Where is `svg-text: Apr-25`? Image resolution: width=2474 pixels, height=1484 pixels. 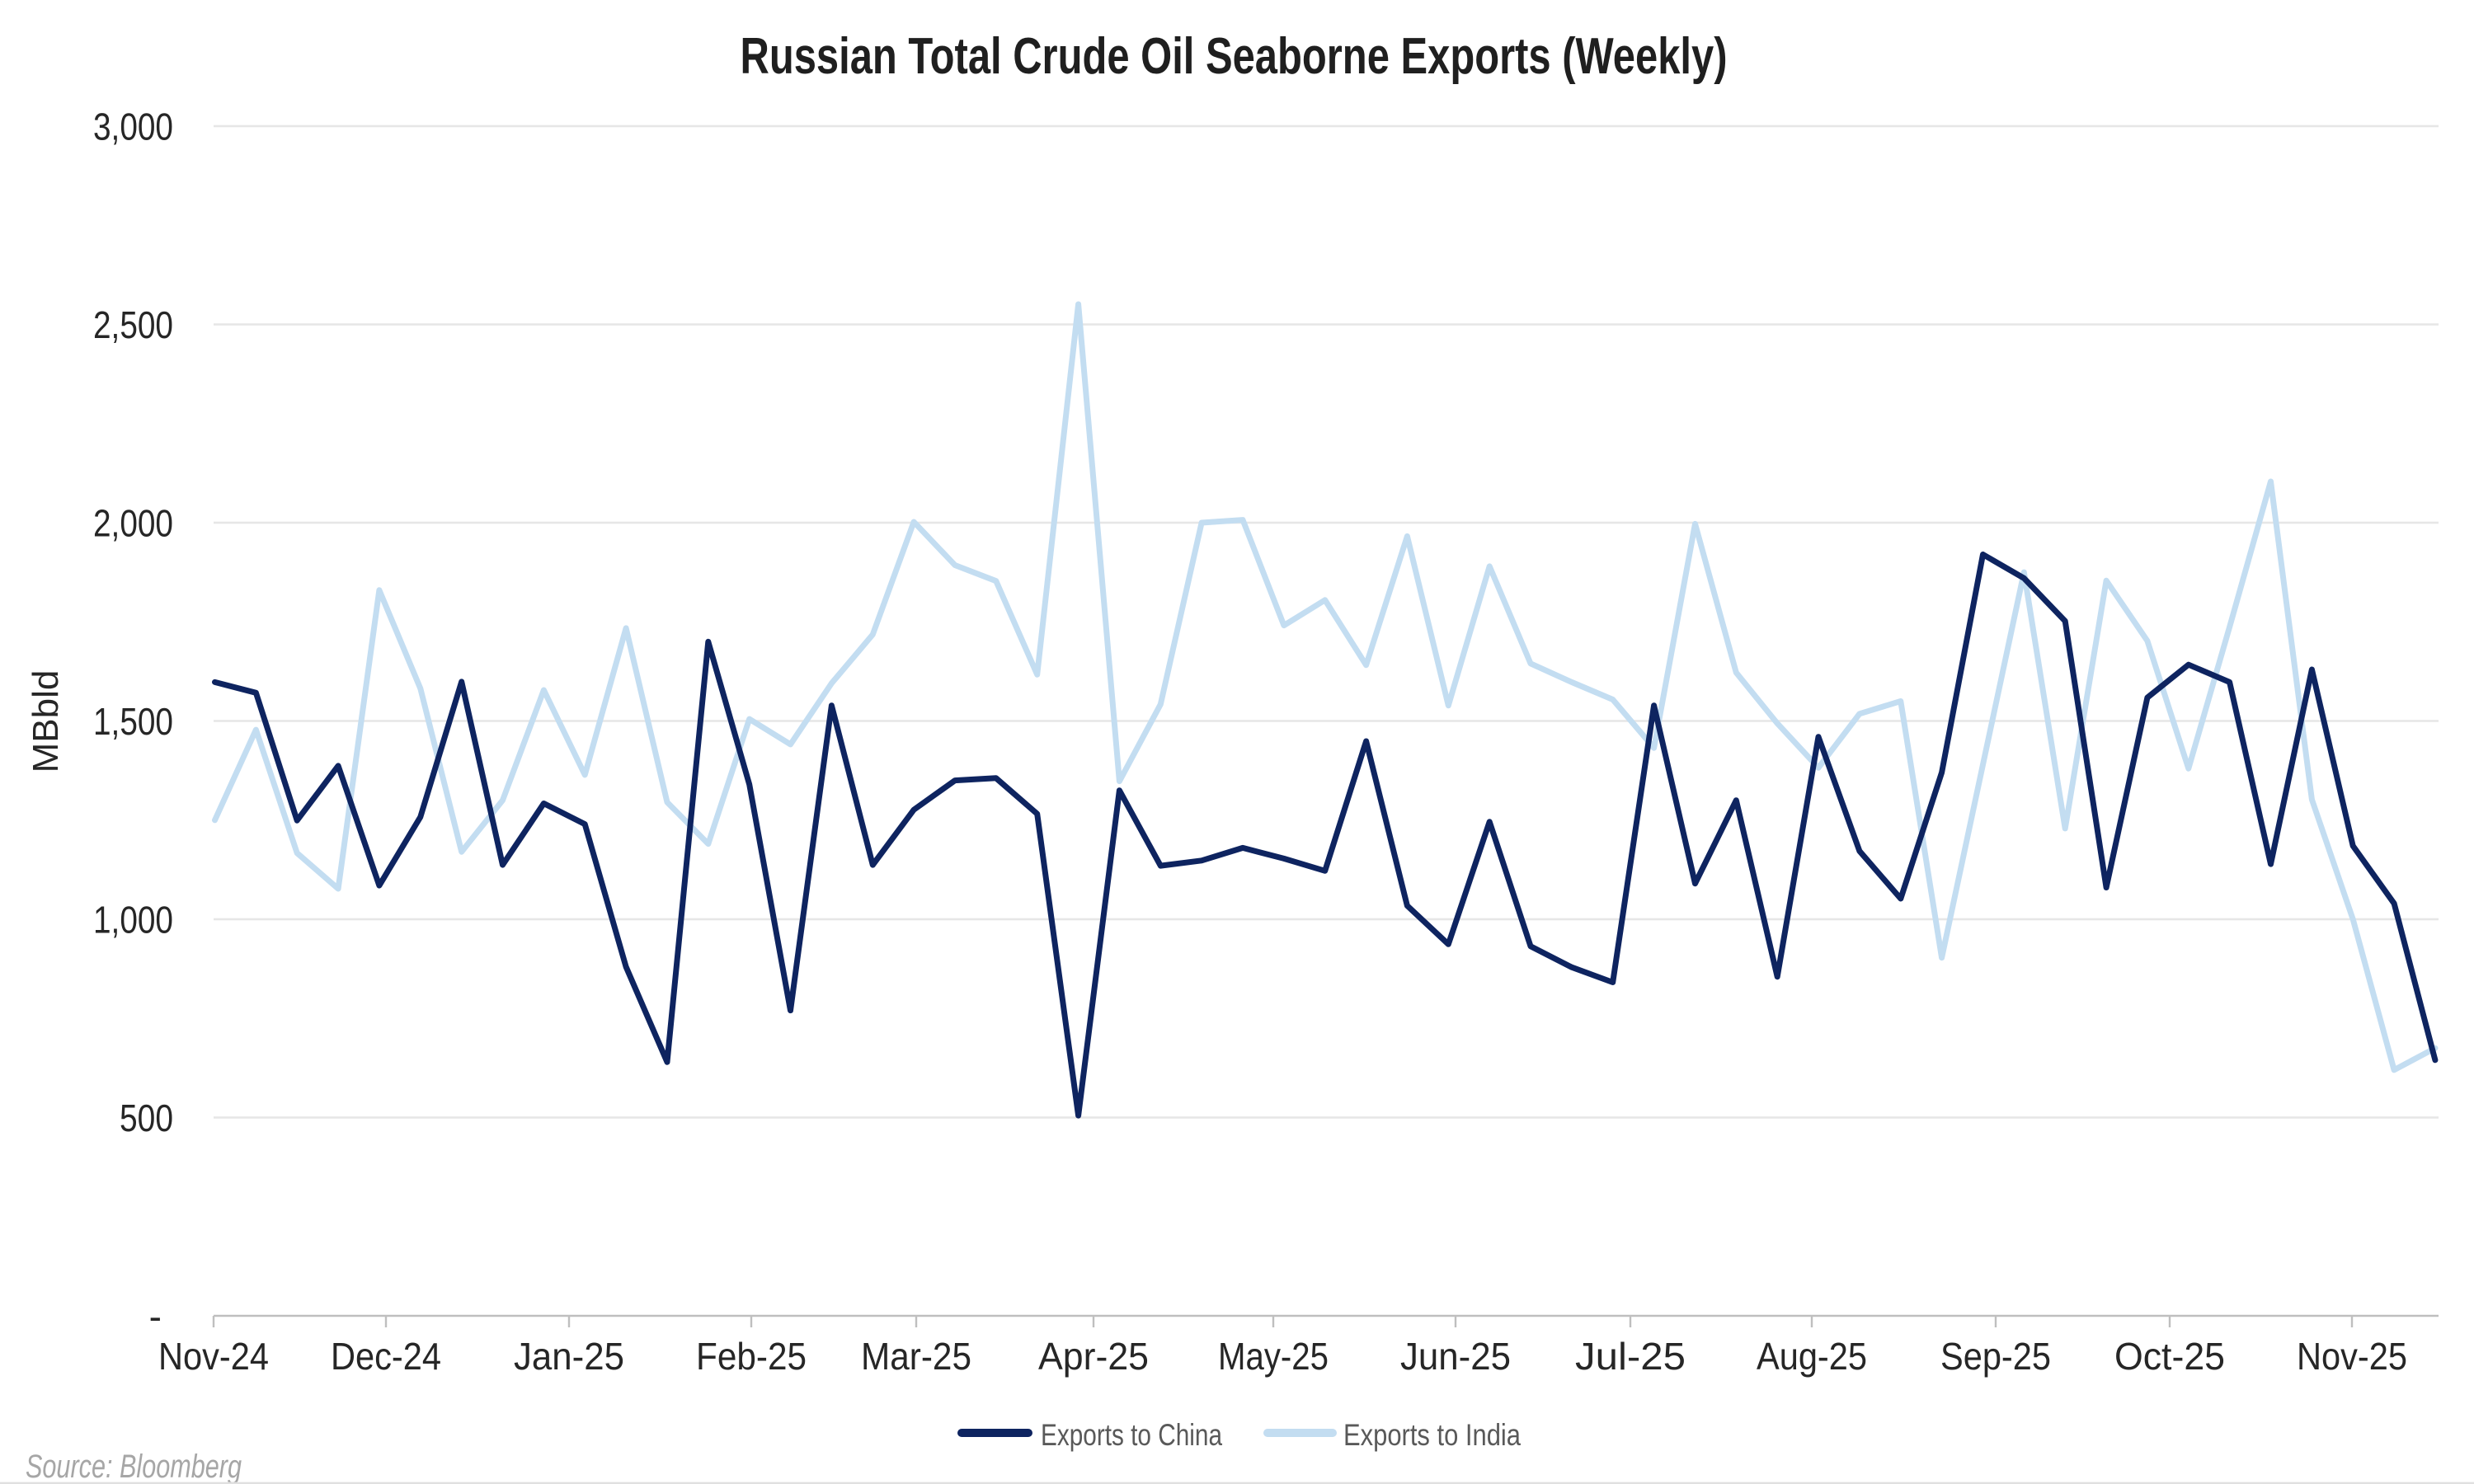
svg-text: Apr-25 is located at coordinates (1093, 1356).